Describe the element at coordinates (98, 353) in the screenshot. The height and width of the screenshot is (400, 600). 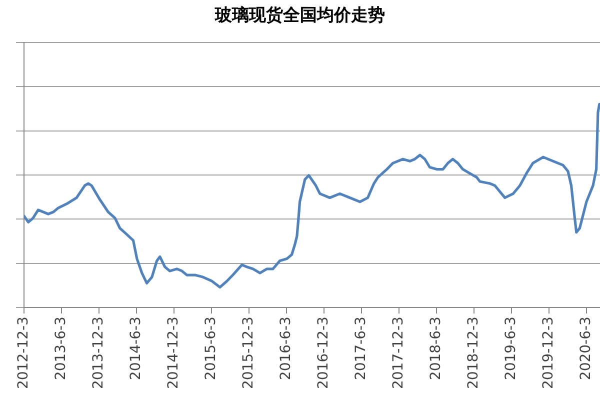
I see `x-tick-label: 2013-12-3` at that location.